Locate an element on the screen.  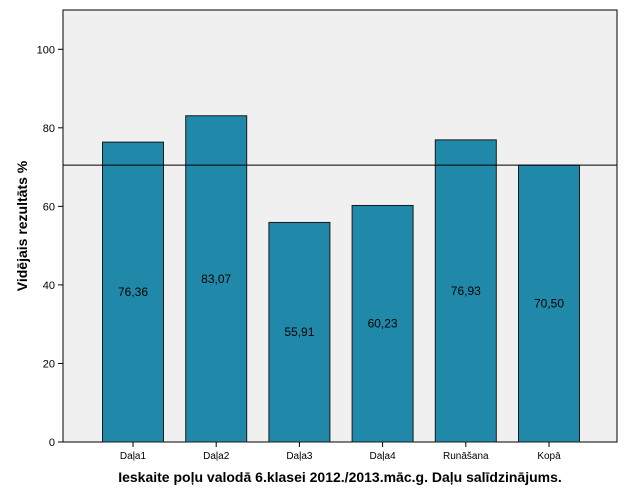
x-tick-label: Daļa2 is located at coordinates (216, 456).